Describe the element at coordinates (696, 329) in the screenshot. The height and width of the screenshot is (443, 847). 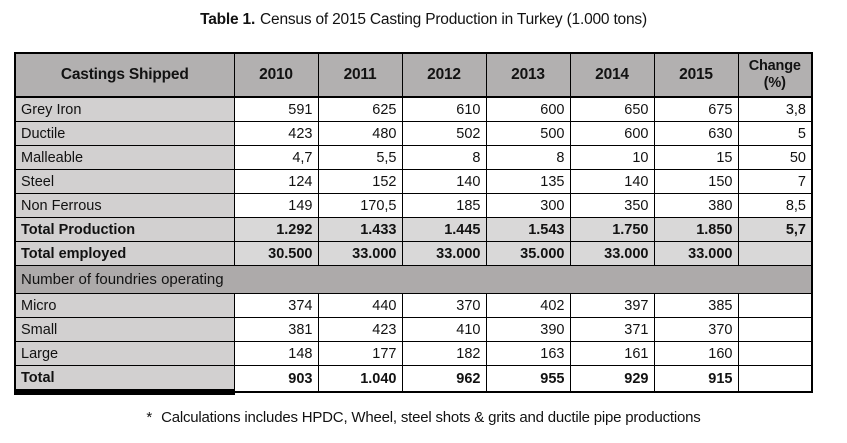
I see `cell-2015: 370` at that location.